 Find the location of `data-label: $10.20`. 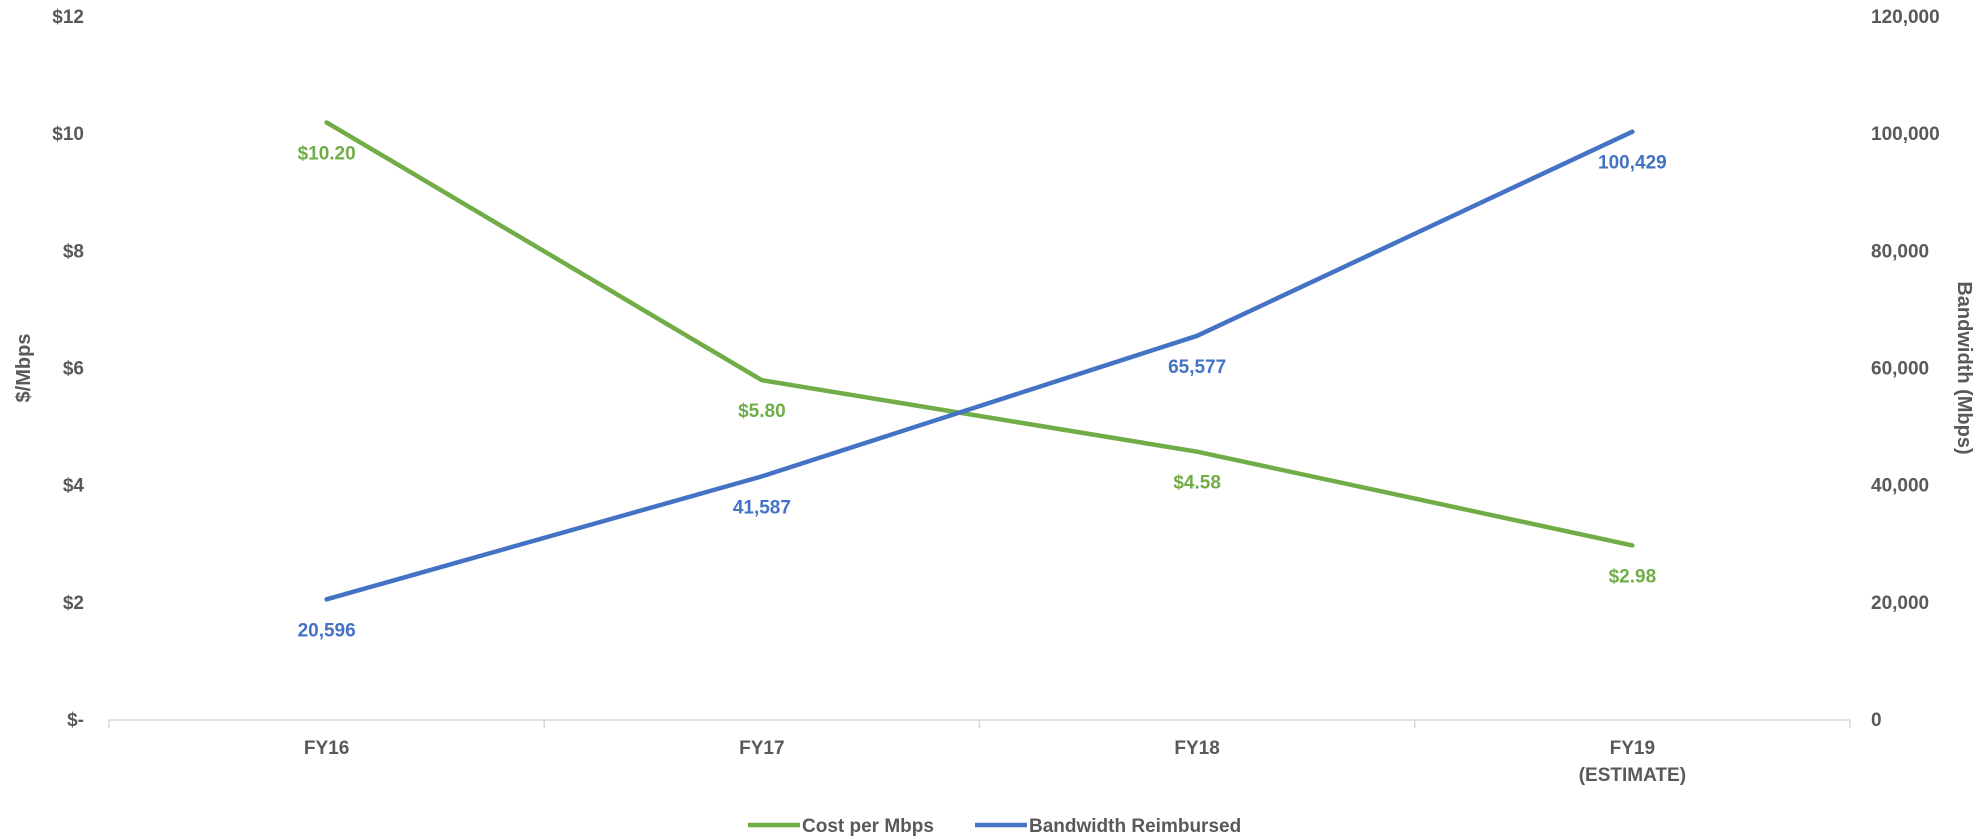

data-label: $10.20 is located at coordinates (327, 153).